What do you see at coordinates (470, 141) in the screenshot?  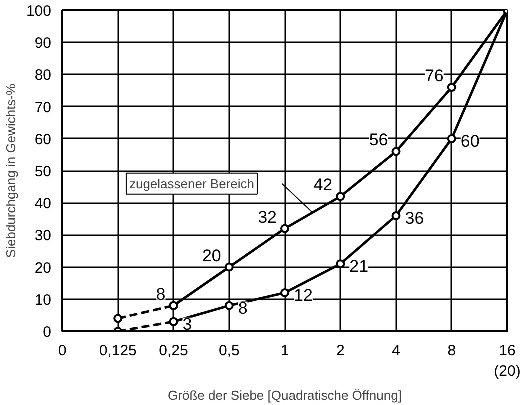 I see `data-label: 60` at bounding box center [470, 141].